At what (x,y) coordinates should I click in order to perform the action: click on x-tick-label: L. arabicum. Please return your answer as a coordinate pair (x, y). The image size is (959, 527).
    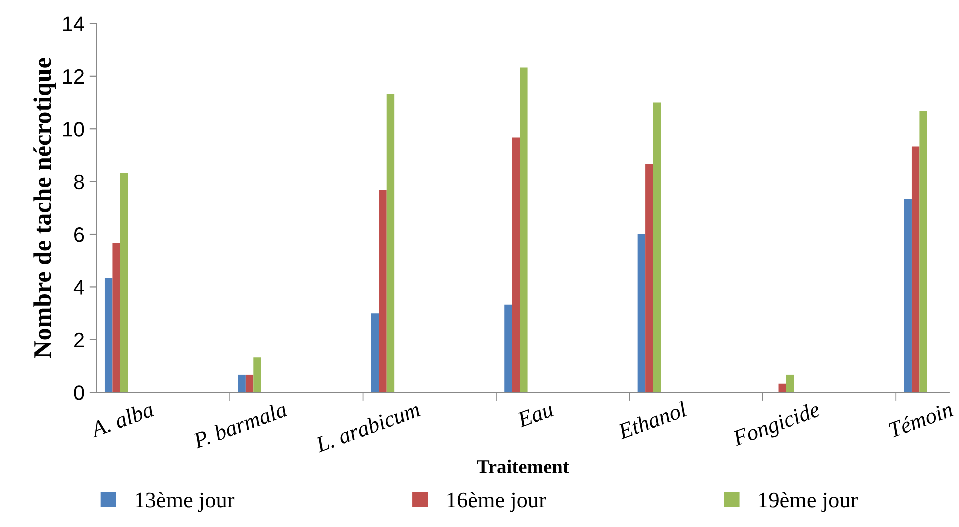
    Looking at the image, I should click on (368, 427).